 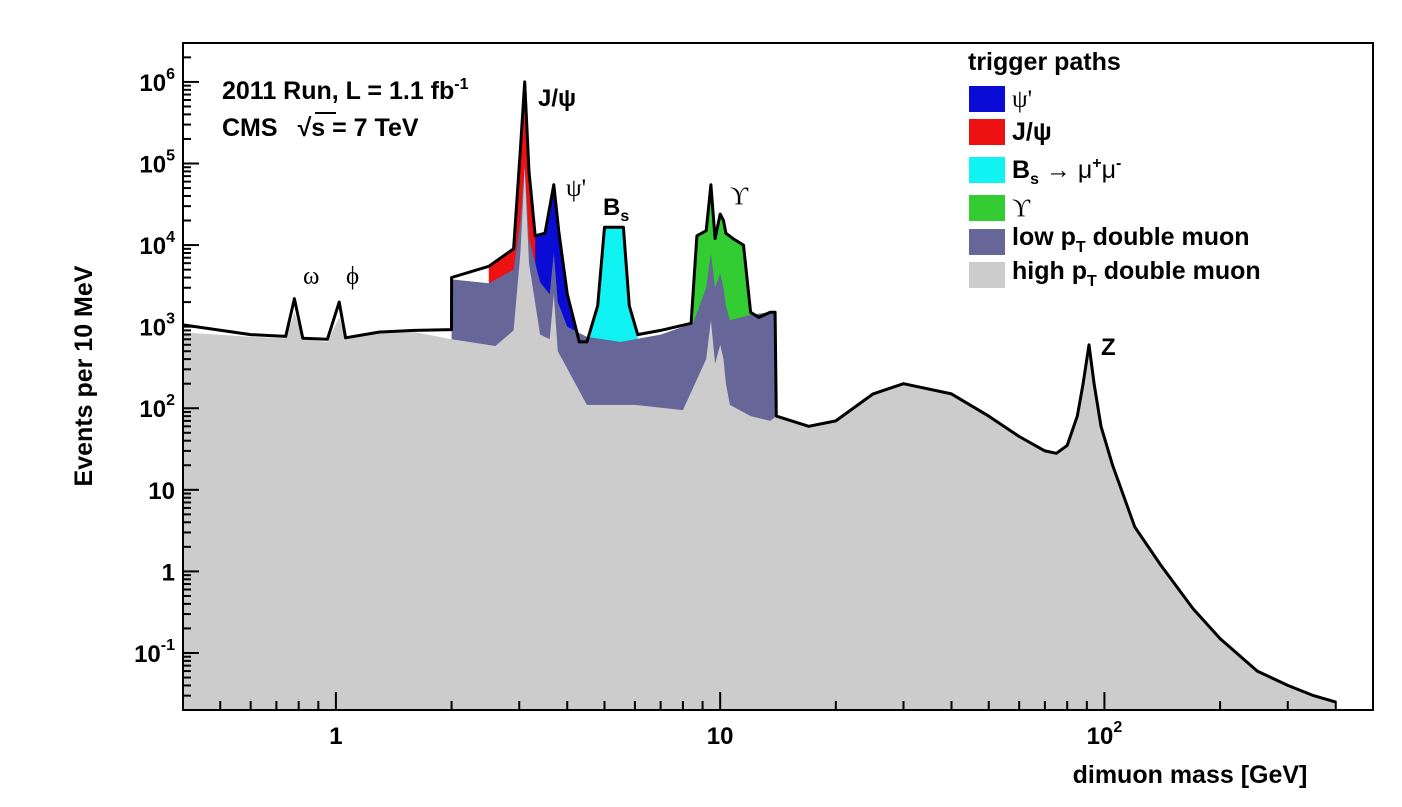 What do you see at coordinates (1108, 347) in the screenshot?
I see `peak-label-z: Z` at bounding box center [1108, 347].